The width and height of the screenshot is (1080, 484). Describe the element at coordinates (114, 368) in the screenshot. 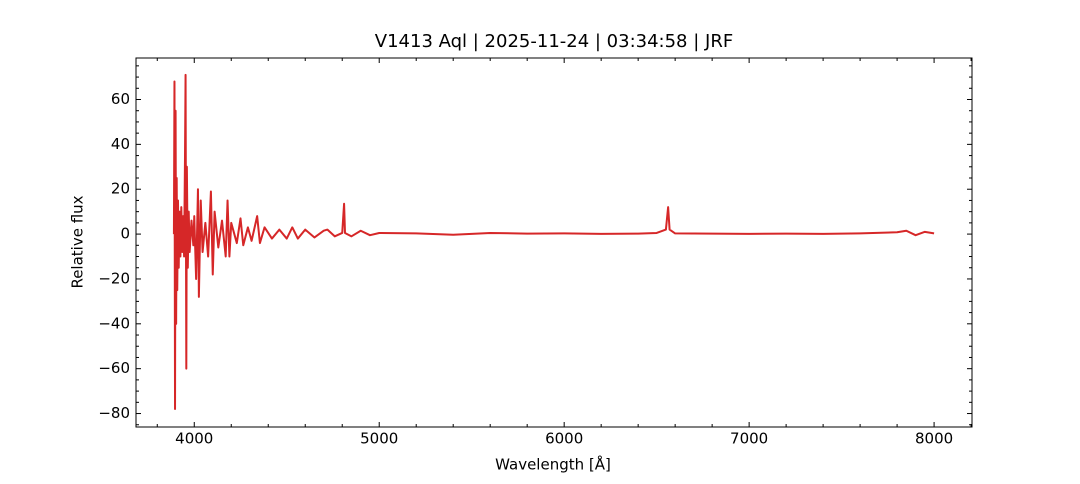

I see `y-tick-label: −60` at that location.